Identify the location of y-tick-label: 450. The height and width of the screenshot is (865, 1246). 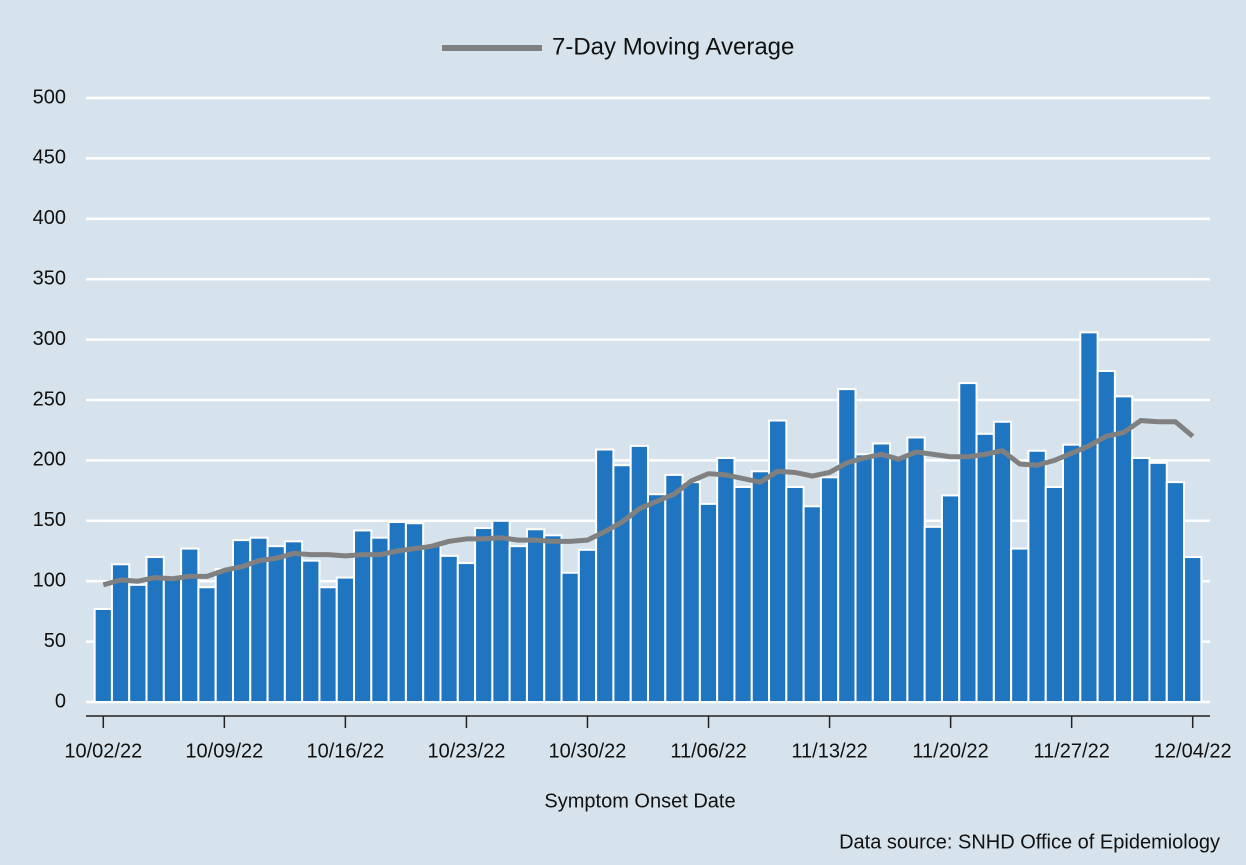
(49, 158).